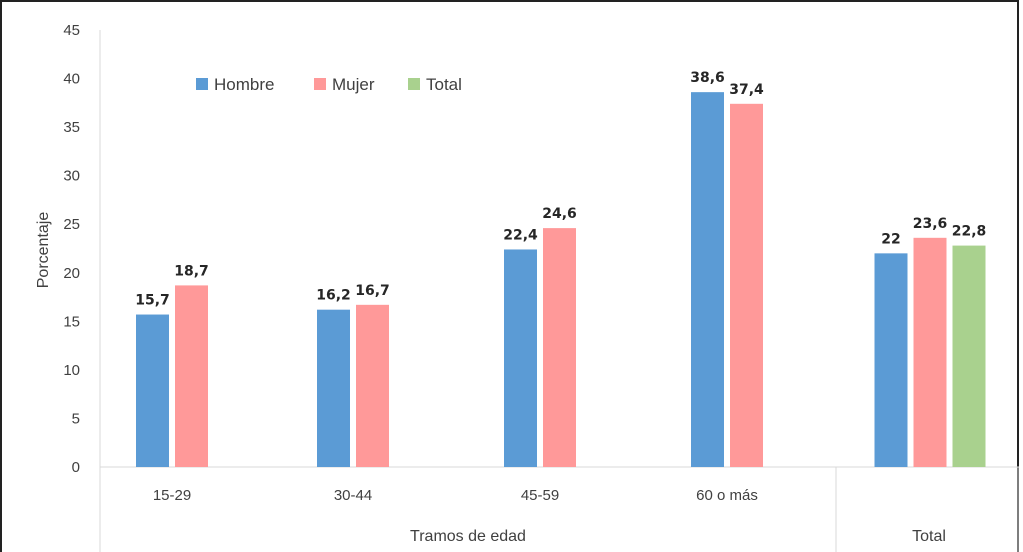 This screenshot has height=552, width=1023. I want to click on x-tick-label: 60 o más, so click(727, 495).